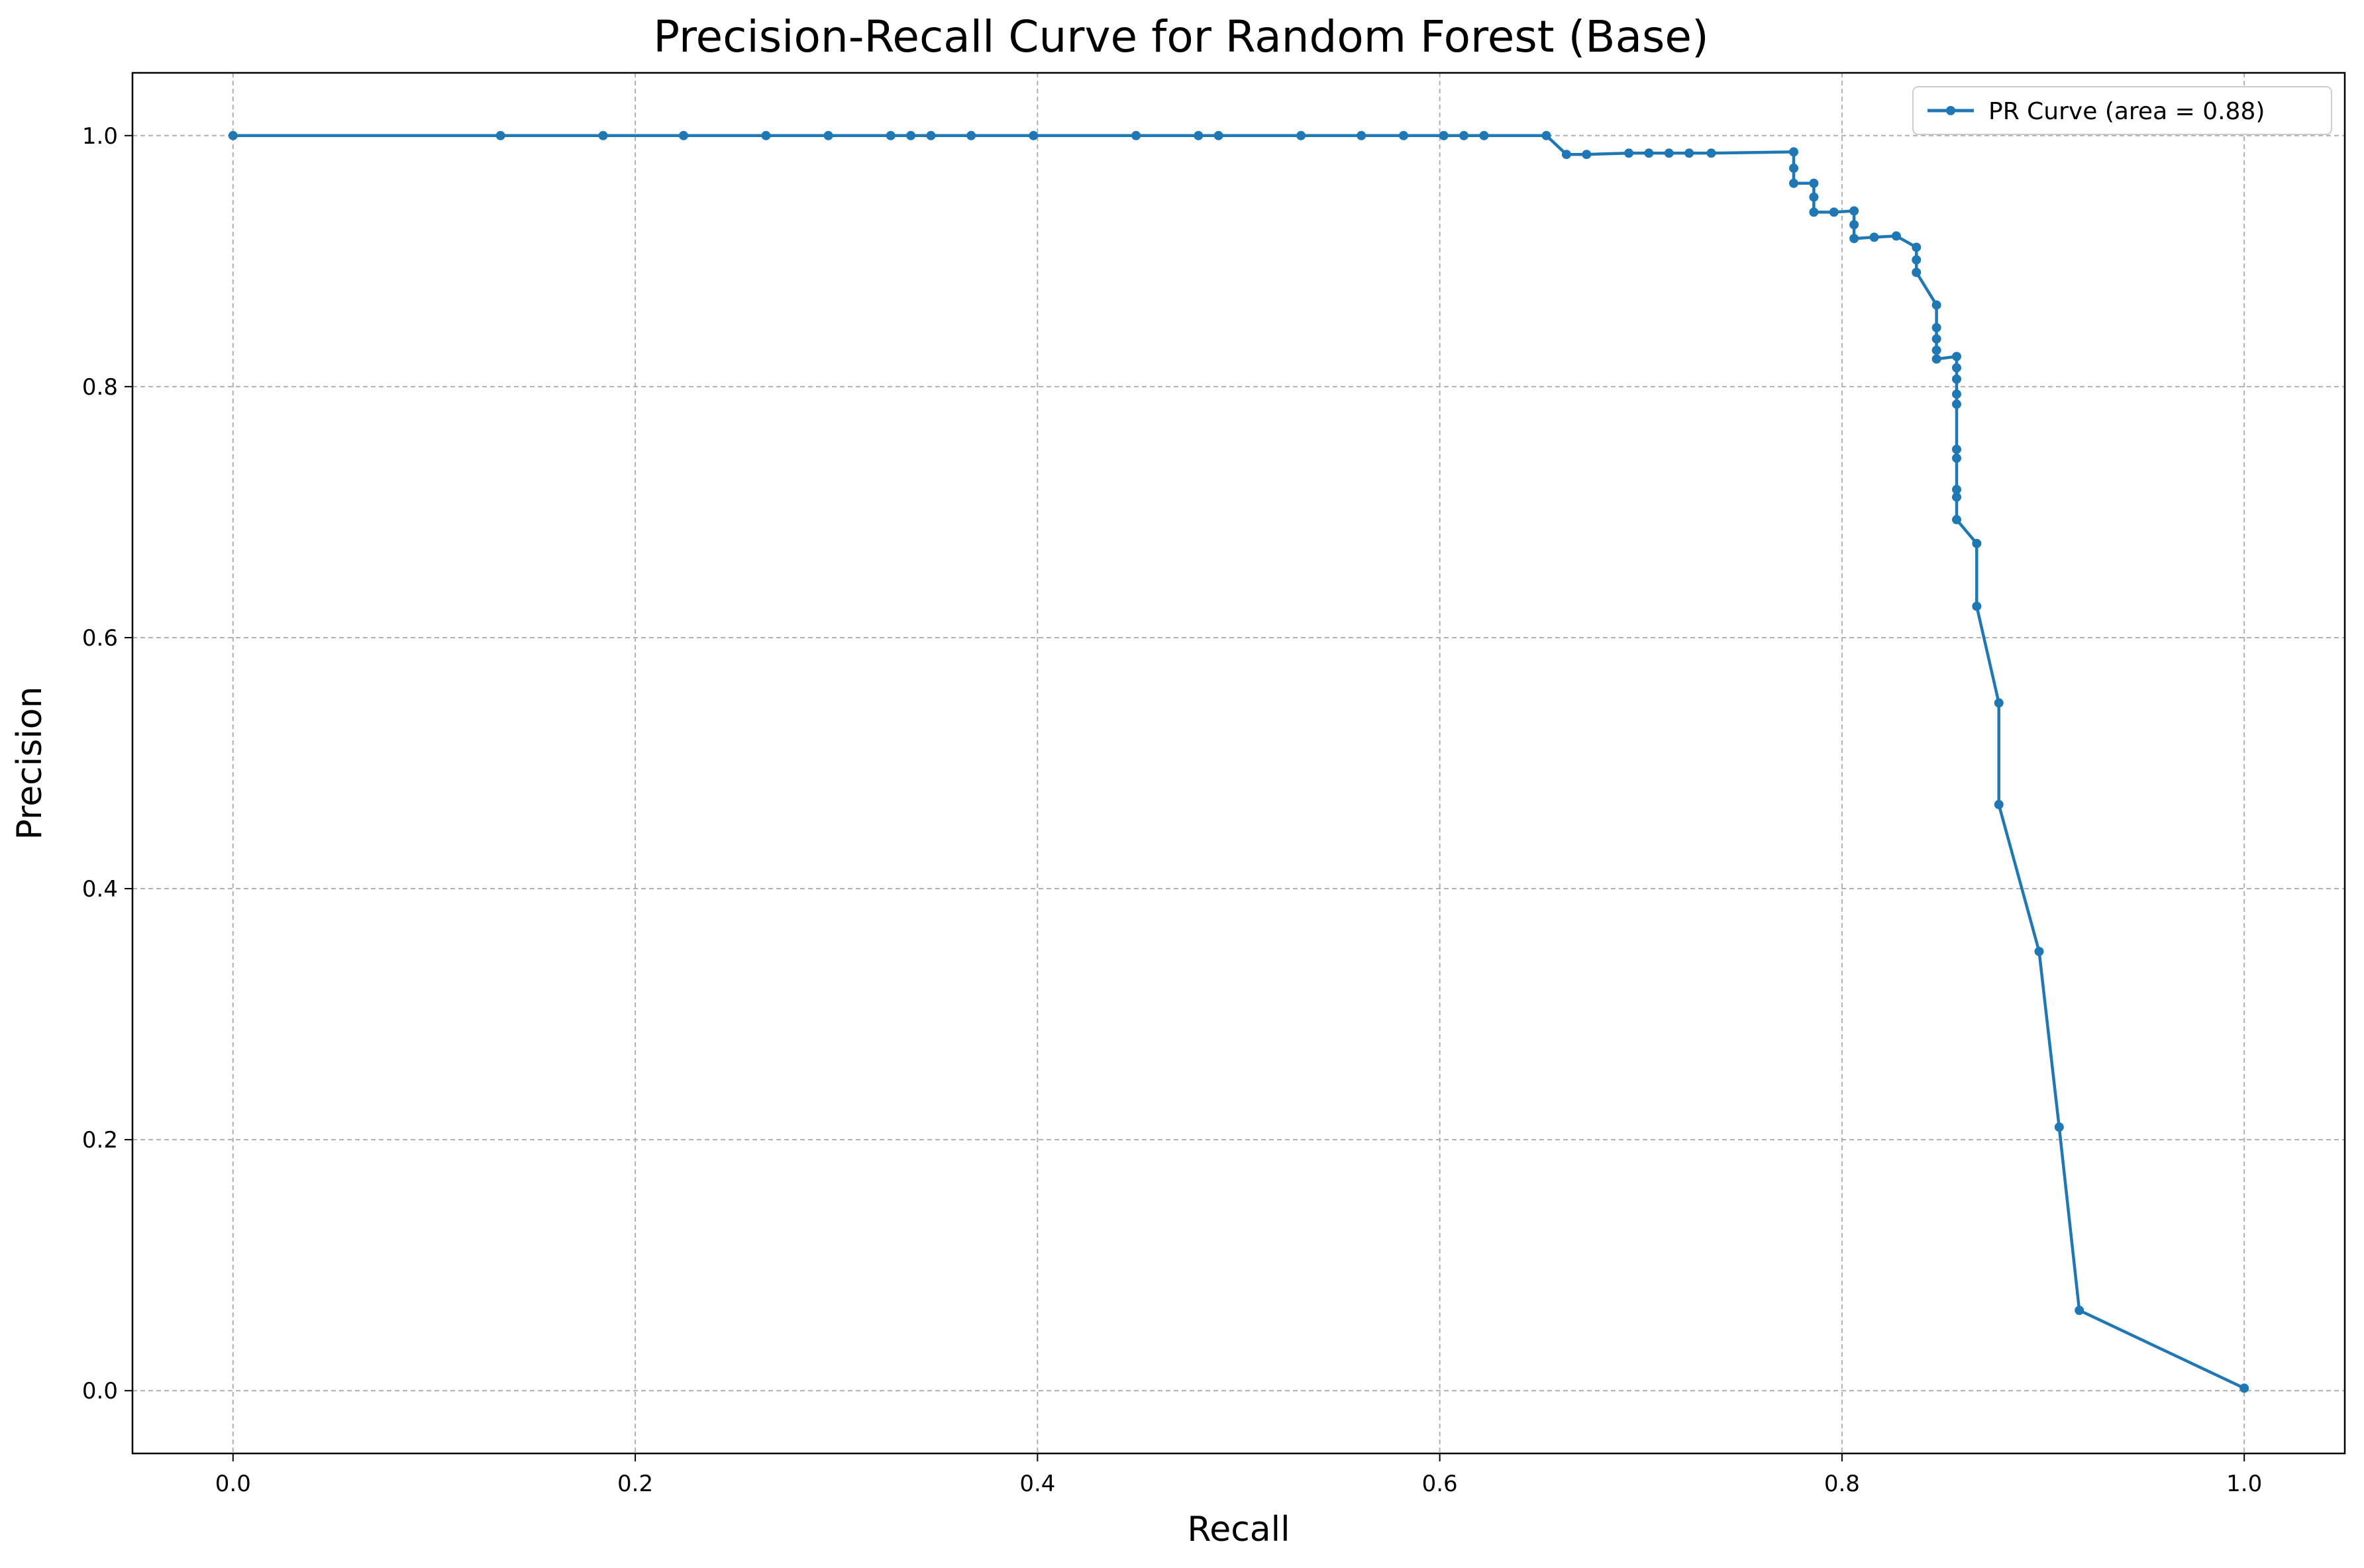 The height and width of the screenshot is (1568, 2364). Describe the element at coordinates (30, 763) in the screenshot. I see `y-axis-label: Precision` at that location.